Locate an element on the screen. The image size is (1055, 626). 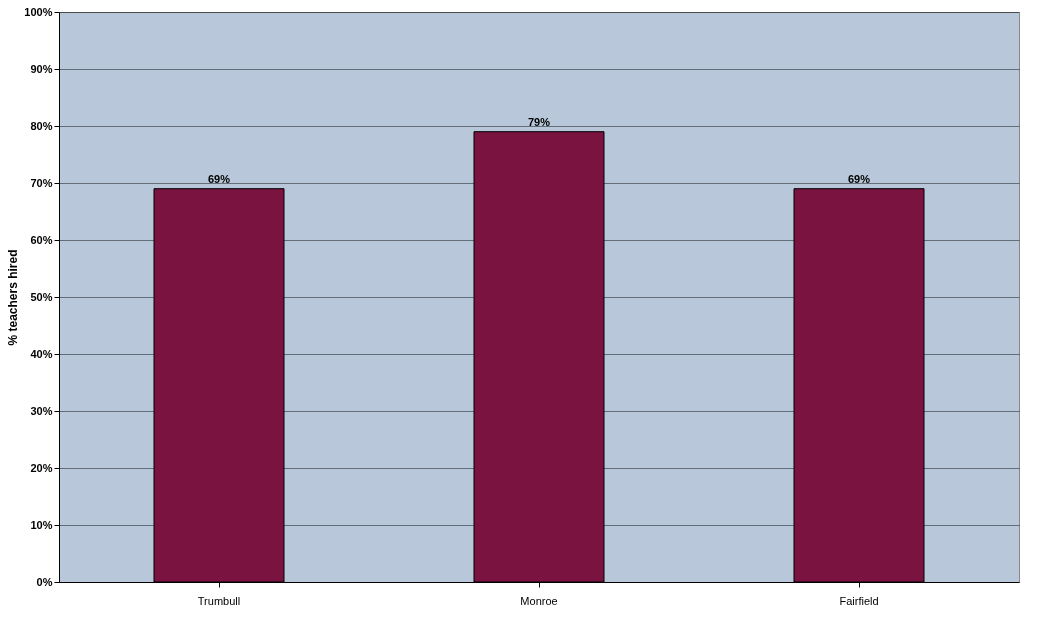
y-tick-label: 70% is located at coordinates (41, 182).